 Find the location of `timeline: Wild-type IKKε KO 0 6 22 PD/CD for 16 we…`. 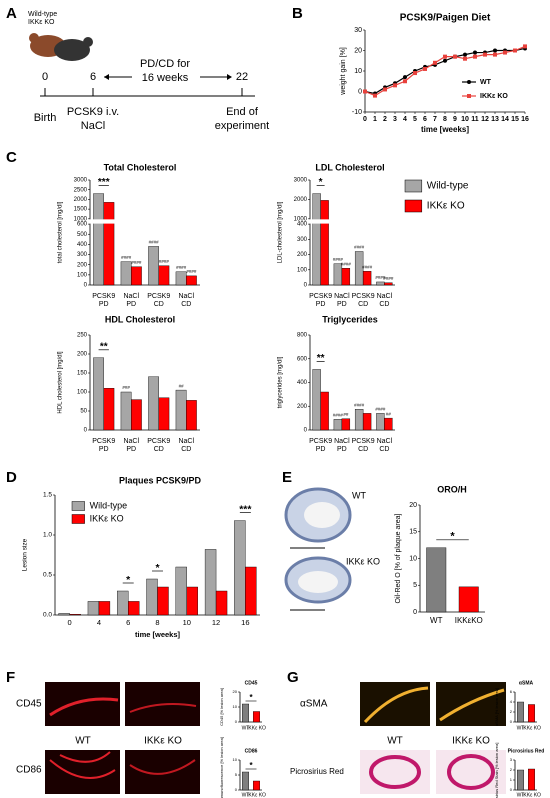

timeline: Wild-type IKKε KO 0 6 22 PD/CD for 16 we… is located at coordinates (148, 71).